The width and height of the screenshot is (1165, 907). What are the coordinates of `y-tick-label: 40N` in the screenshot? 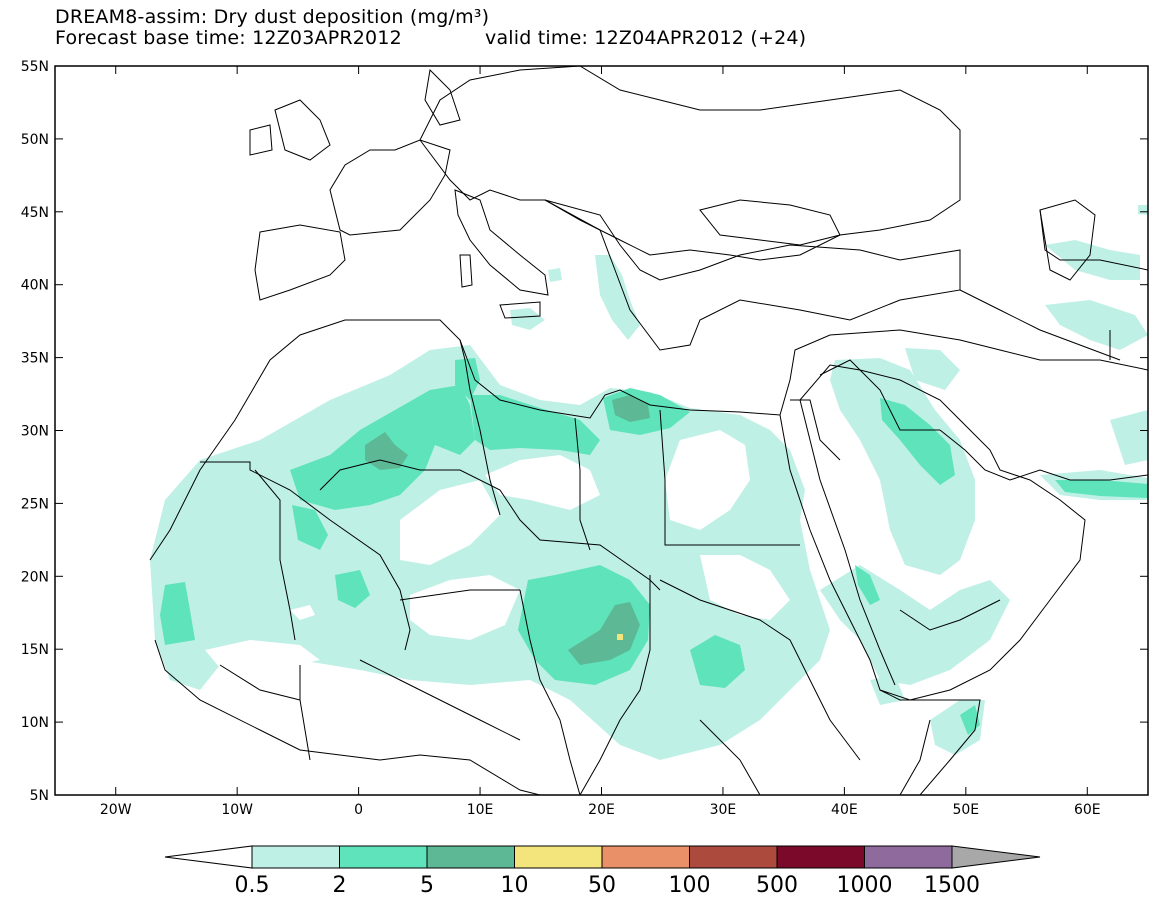 It's located at (35, 286).